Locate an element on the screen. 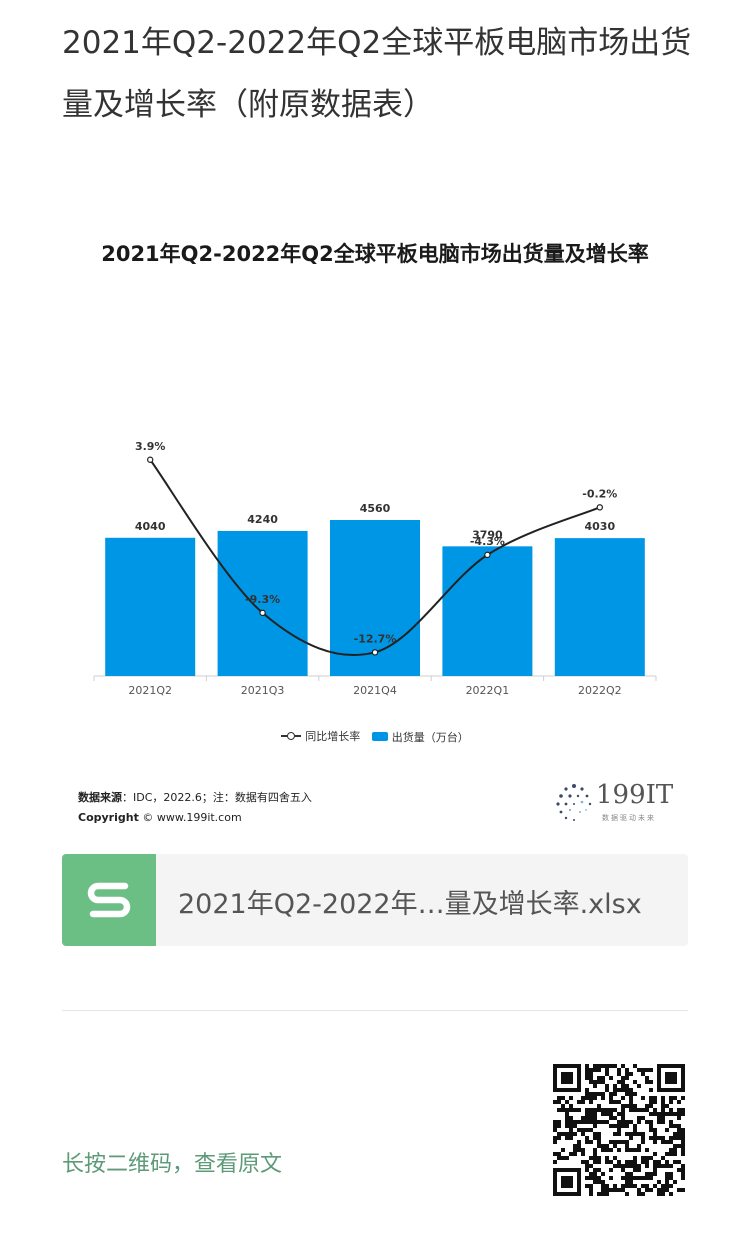 This screenshot has height=1250, width=750. qr-hint-text: 长按二维码，查看原文 is located at coordinates (172, 1164).